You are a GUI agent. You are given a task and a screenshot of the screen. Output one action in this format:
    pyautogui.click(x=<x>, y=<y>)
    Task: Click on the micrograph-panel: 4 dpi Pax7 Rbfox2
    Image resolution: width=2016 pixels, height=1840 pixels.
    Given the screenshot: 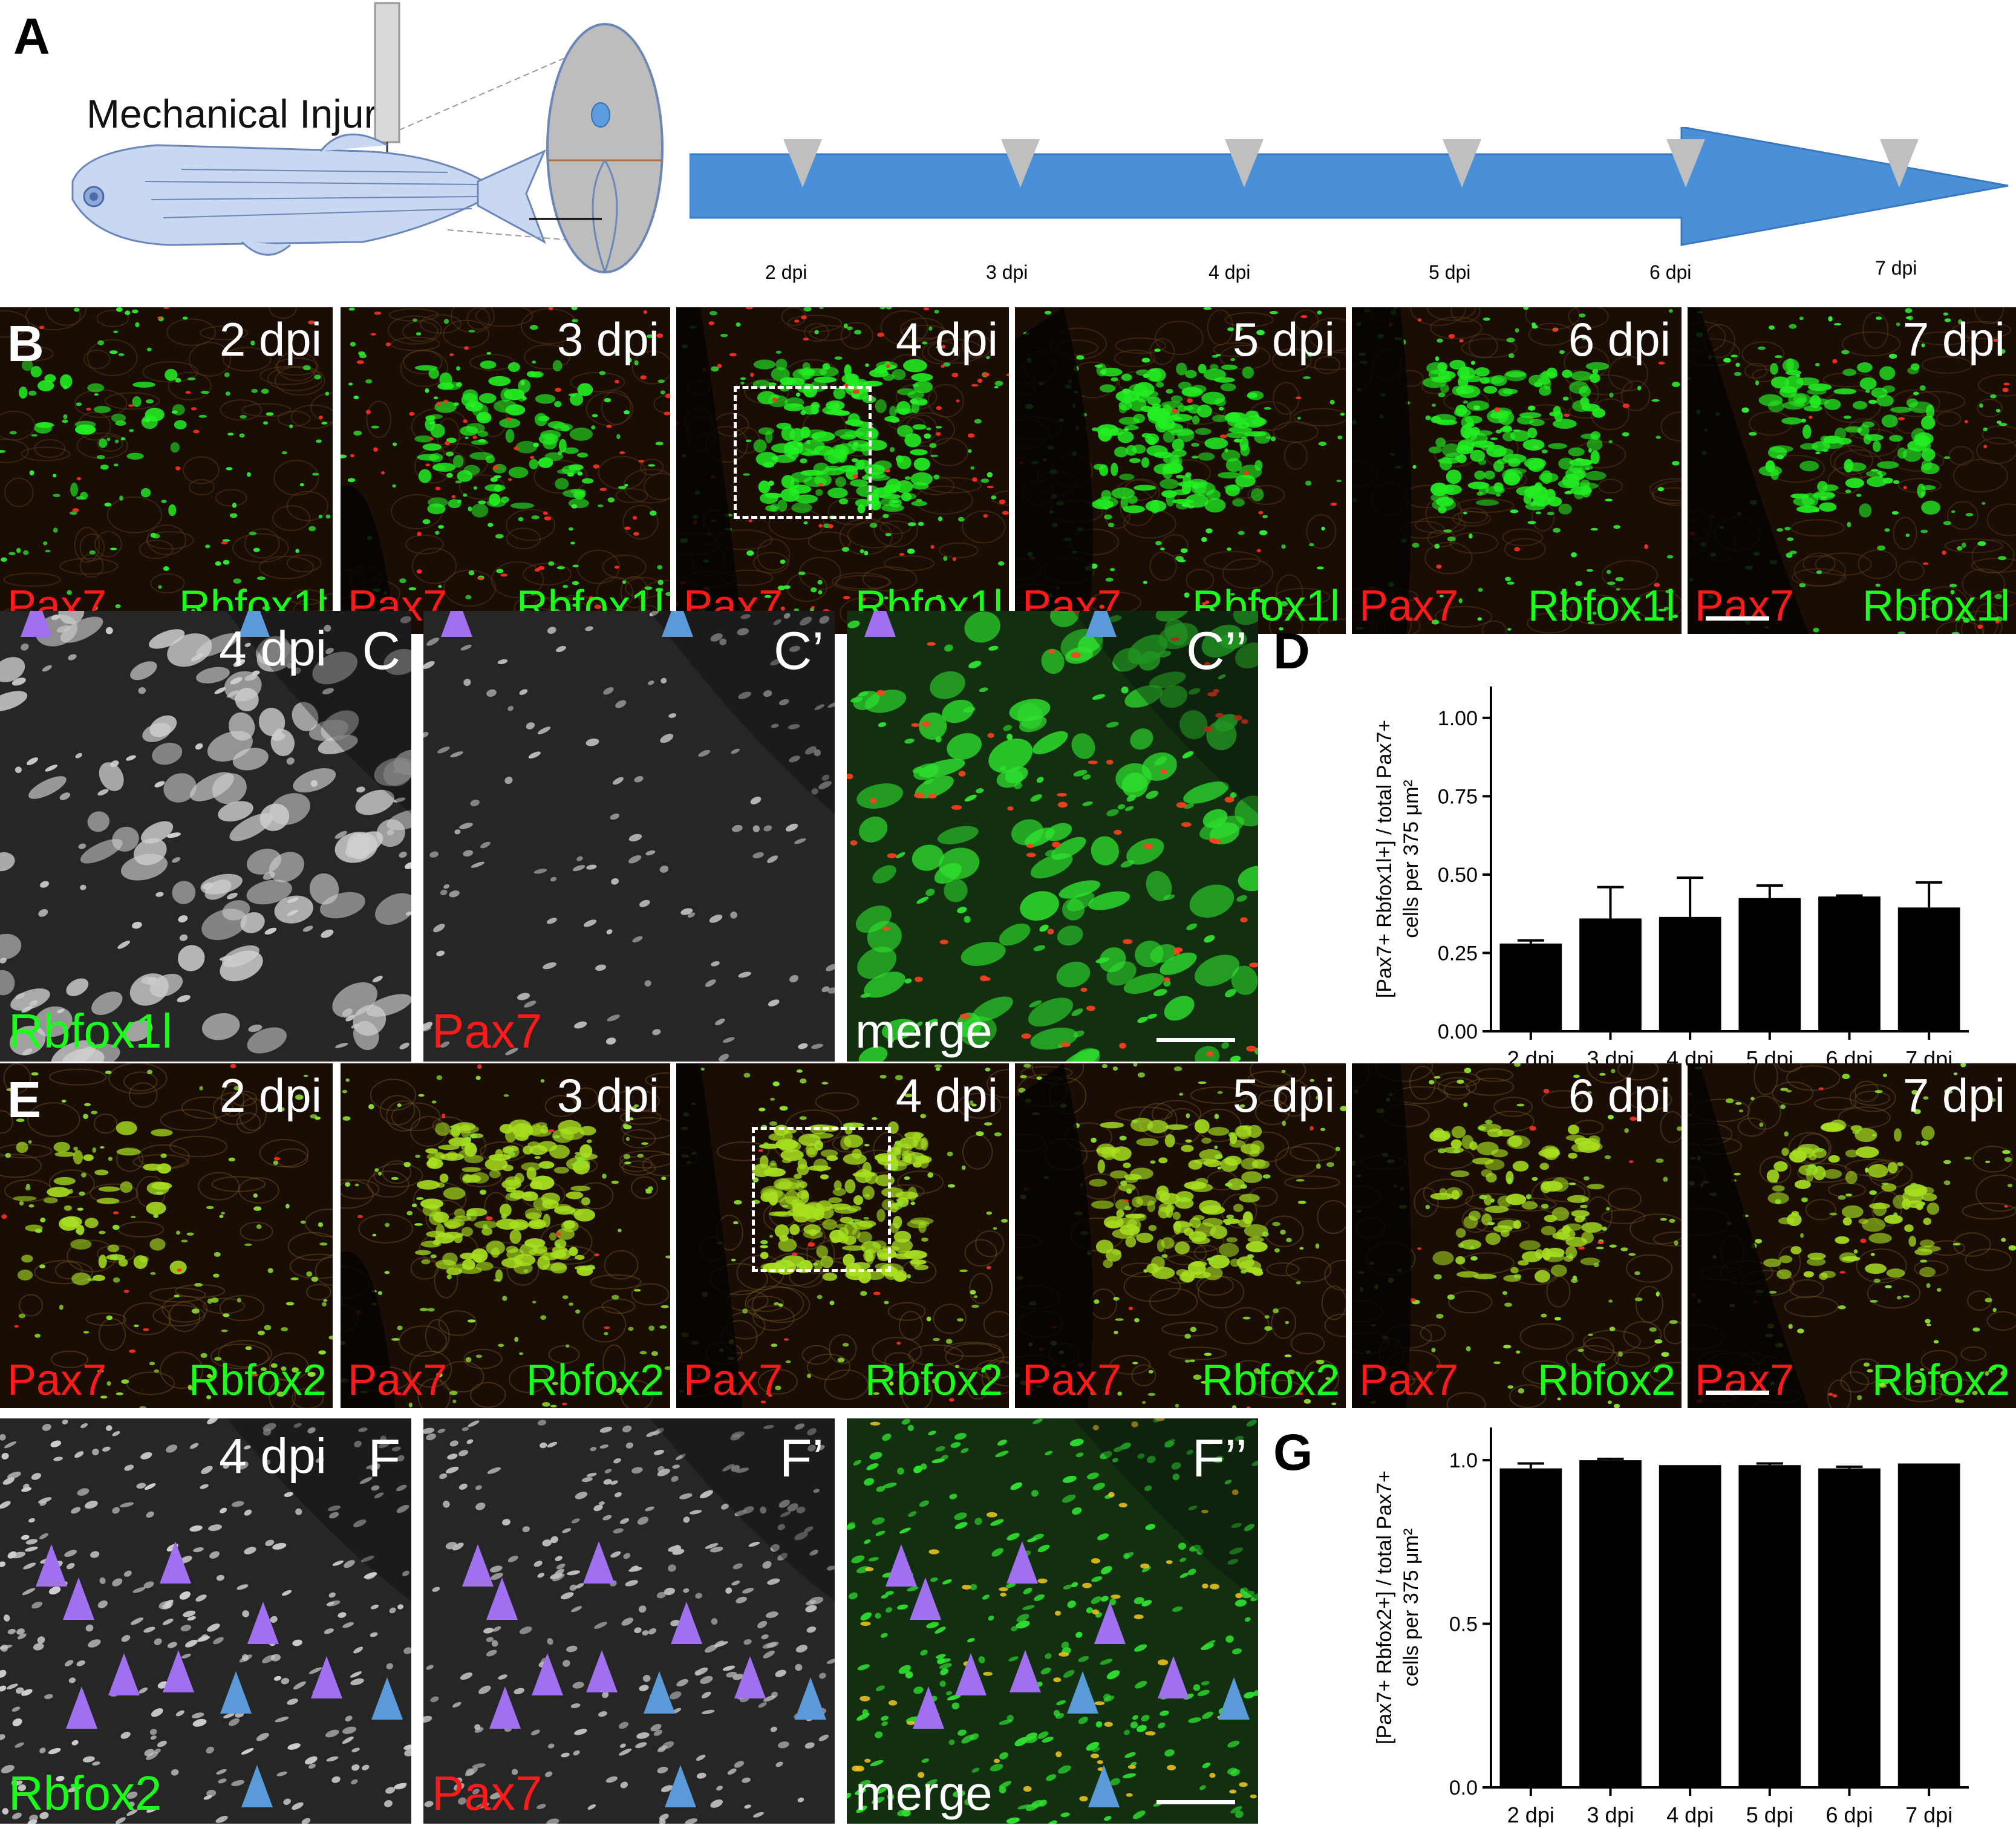 What is the action you would take?
    pyautogui.click(x=843, y=1236)
    